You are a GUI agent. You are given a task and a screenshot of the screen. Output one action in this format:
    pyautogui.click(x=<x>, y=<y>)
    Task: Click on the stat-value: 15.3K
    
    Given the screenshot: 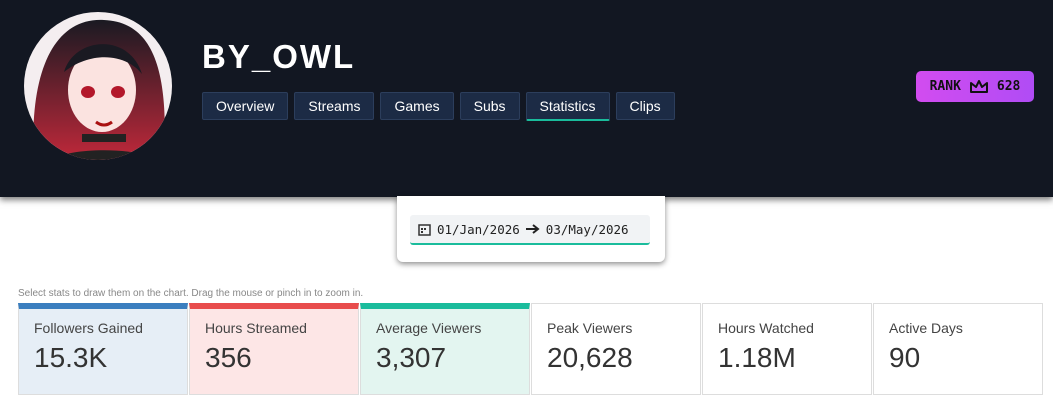 What is the action you would take?
    pyautogui.click(x=71, y=357)
    